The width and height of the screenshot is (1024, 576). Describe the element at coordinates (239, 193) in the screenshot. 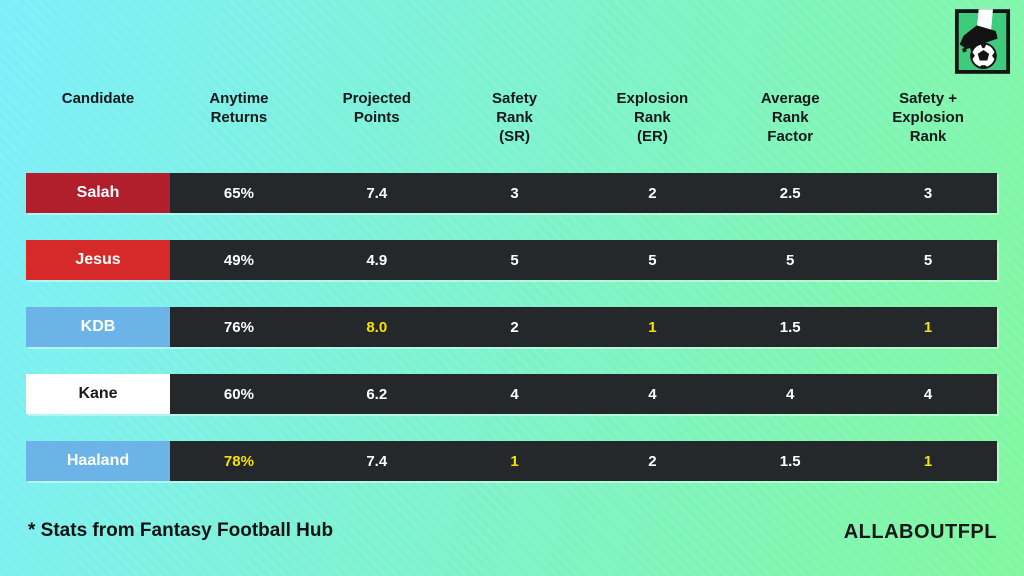

I see `stat-cell: 65%` at that location.